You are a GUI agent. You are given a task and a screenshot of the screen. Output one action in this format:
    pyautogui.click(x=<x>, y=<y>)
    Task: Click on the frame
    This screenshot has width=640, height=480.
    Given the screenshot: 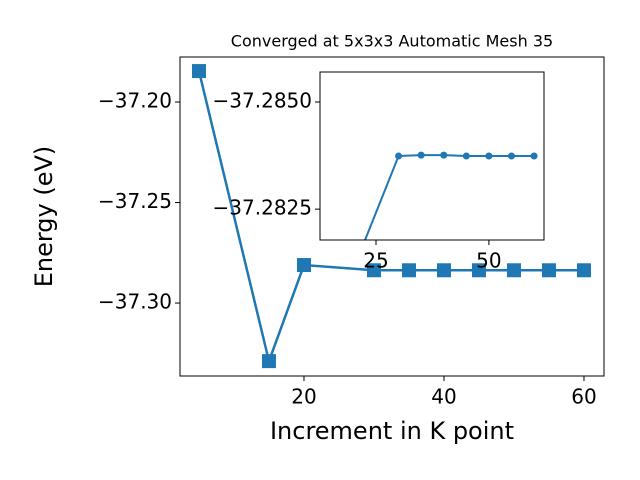 What is the action you would take?
    pyautogui.click(x=432, y=156)
    